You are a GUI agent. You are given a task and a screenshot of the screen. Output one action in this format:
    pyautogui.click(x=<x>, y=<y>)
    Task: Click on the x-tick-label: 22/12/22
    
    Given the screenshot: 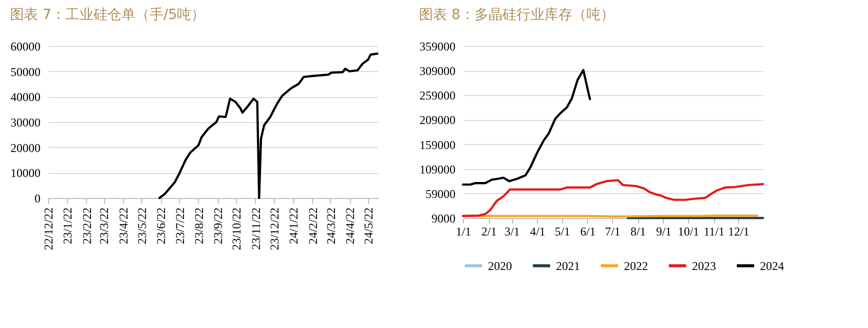 What is the action you would take?
    pyautogui.click(x=49, y=229)
    